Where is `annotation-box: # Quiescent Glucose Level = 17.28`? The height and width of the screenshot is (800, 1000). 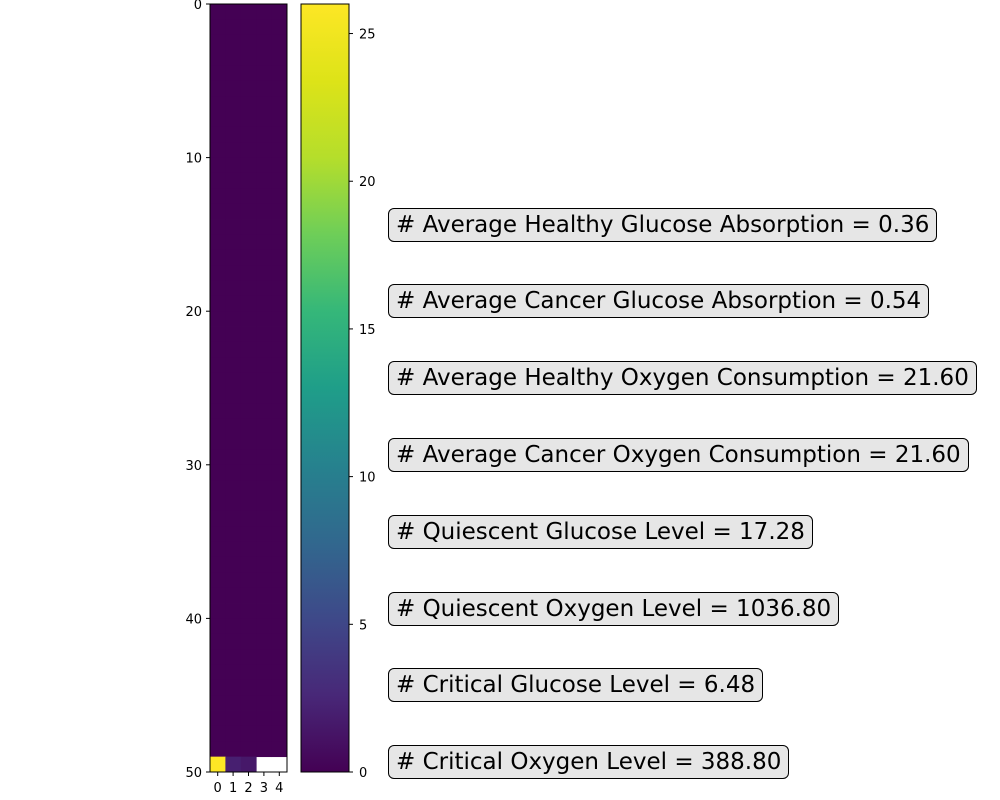 annotation-box: # Quiescent Glucose Level = 17.28 is located at coordinates (600, 532).